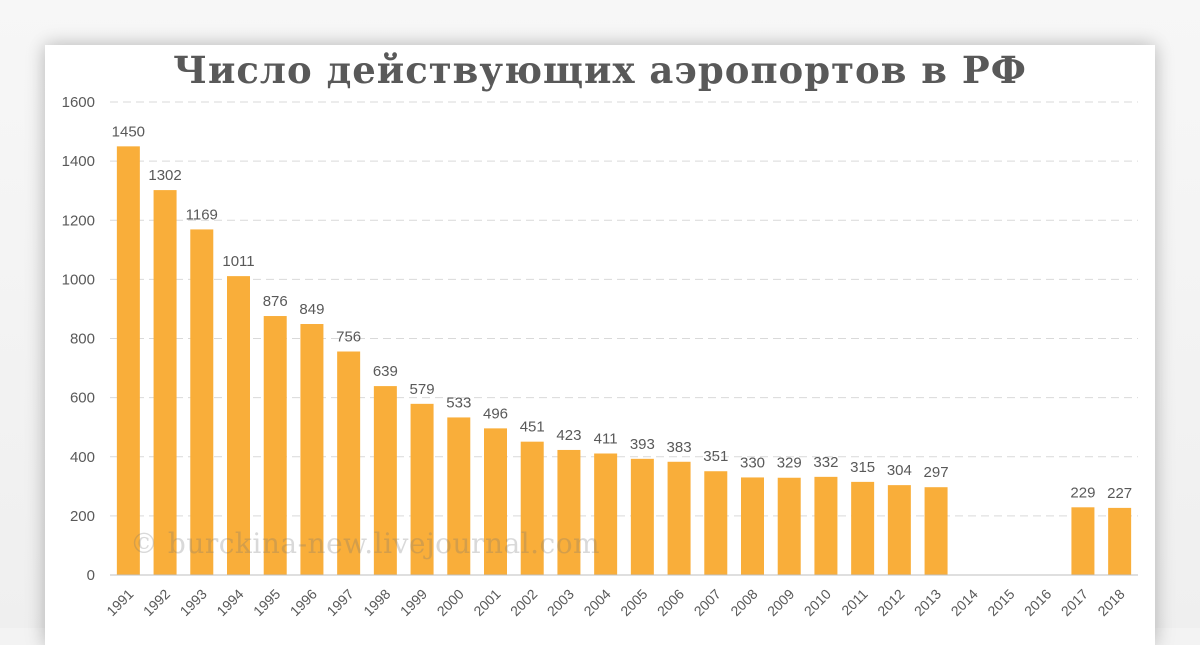 This screenshot has height=645, width=1200. Describe the element at coordinates (789, 463) in the screenshot. I see `data-label: 329` at that location.